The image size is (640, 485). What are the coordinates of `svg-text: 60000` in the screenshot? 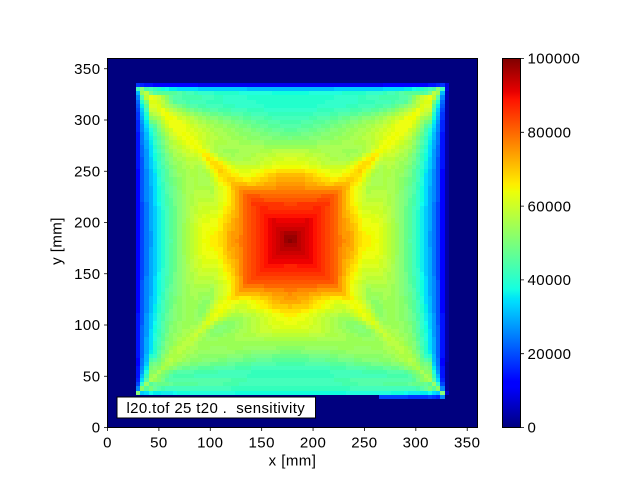 It's located at (550, 206).